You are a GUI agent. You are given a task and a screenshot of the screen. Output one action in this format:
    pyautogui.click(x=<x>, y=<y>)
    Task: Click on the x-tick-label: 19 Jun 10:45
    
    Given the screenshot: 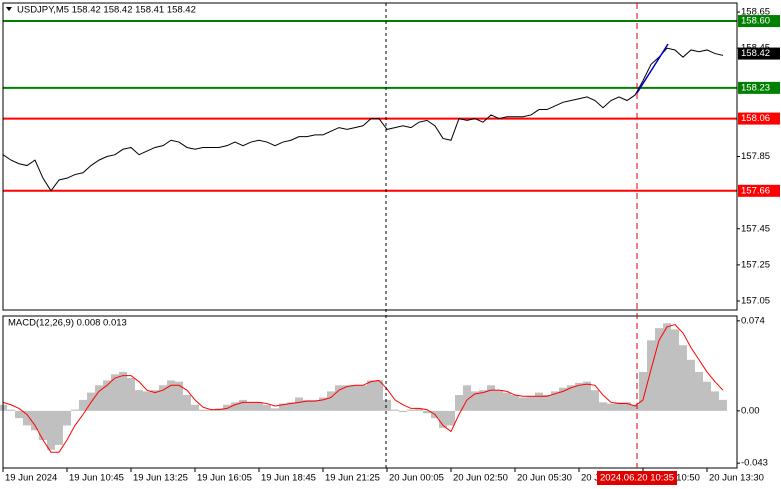 What is the action you would take?
    pyautogui.click(x=96, y=478)
    